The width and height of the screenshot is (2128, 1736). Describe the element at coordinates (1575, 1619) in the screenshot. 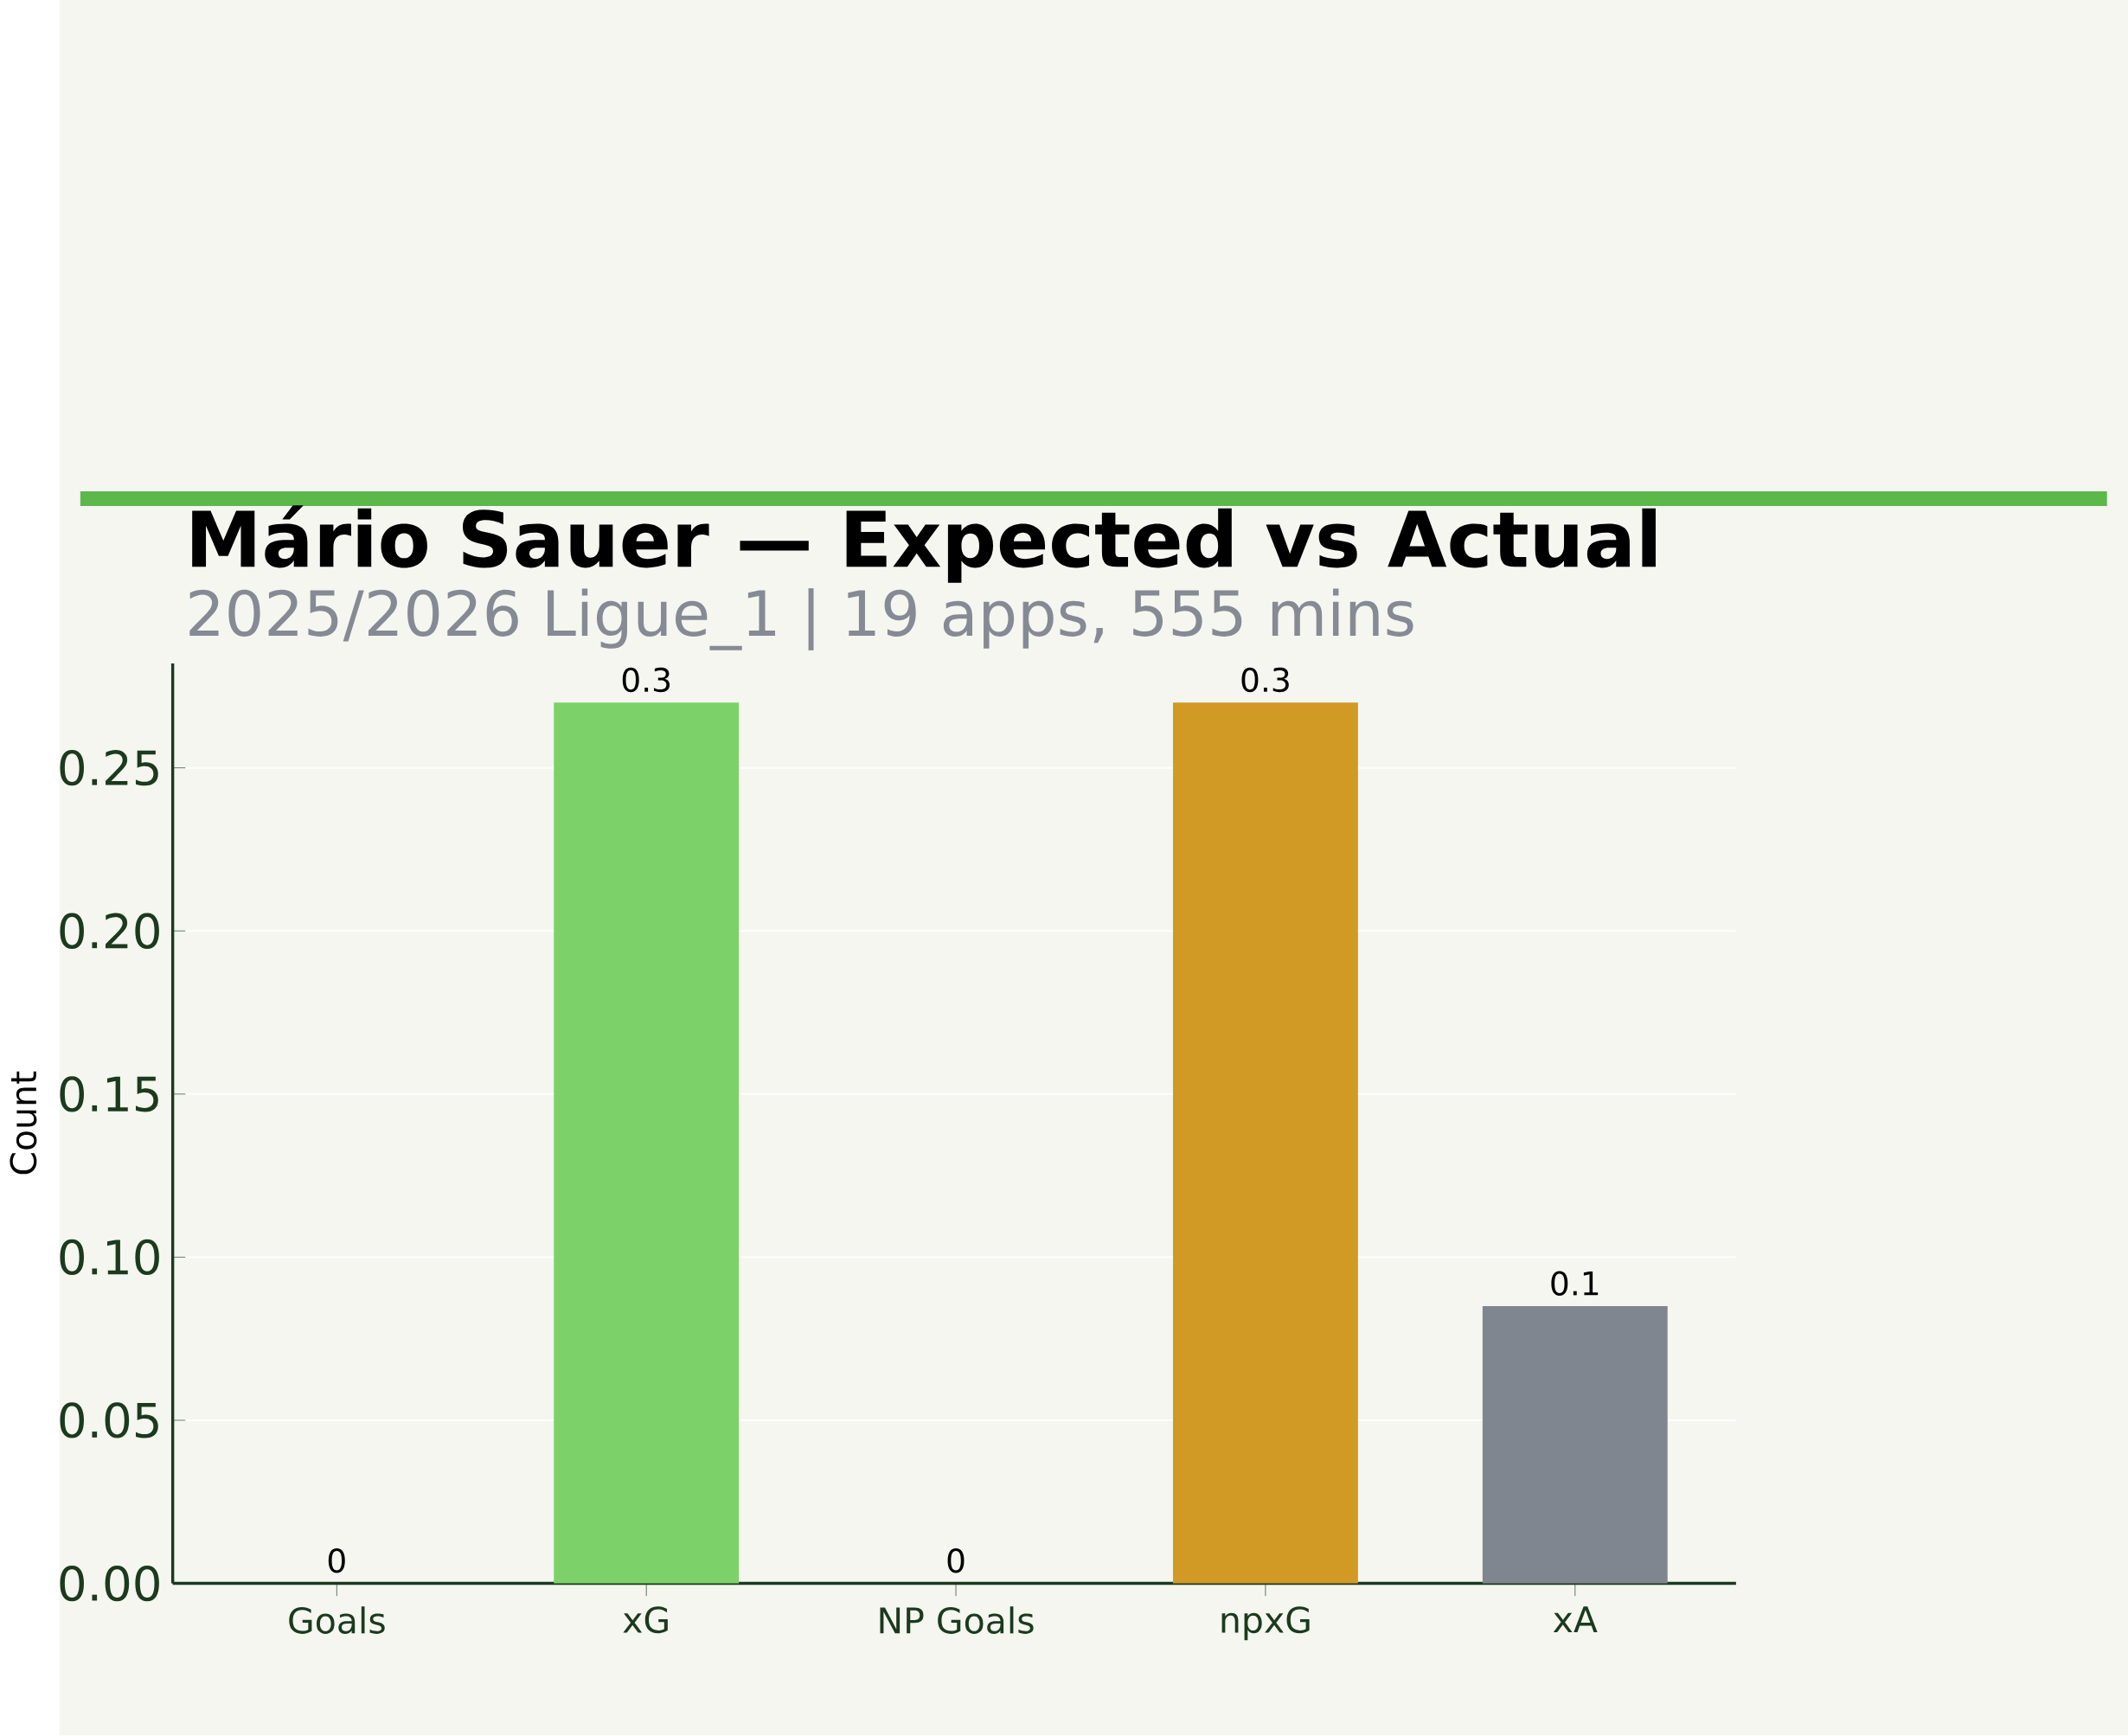

I see `x-tick-label: xA` at that location.